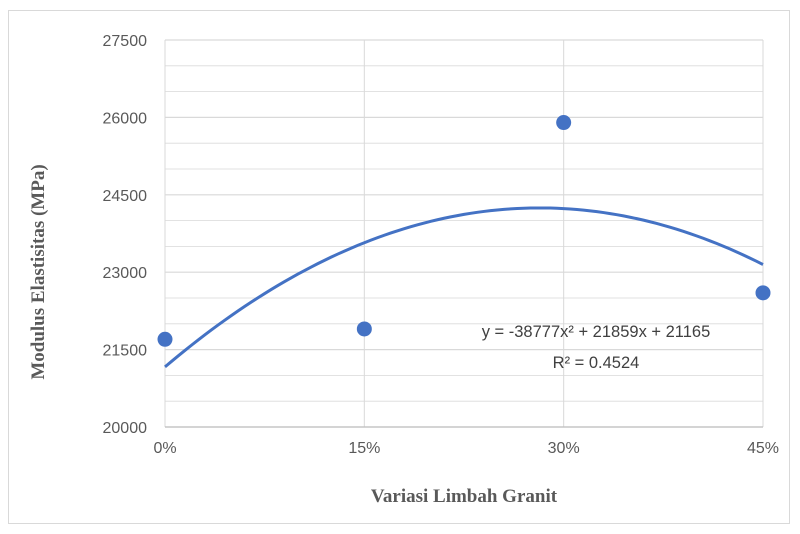  I want to click on y-tick-label: 24500, so click(125, 196).